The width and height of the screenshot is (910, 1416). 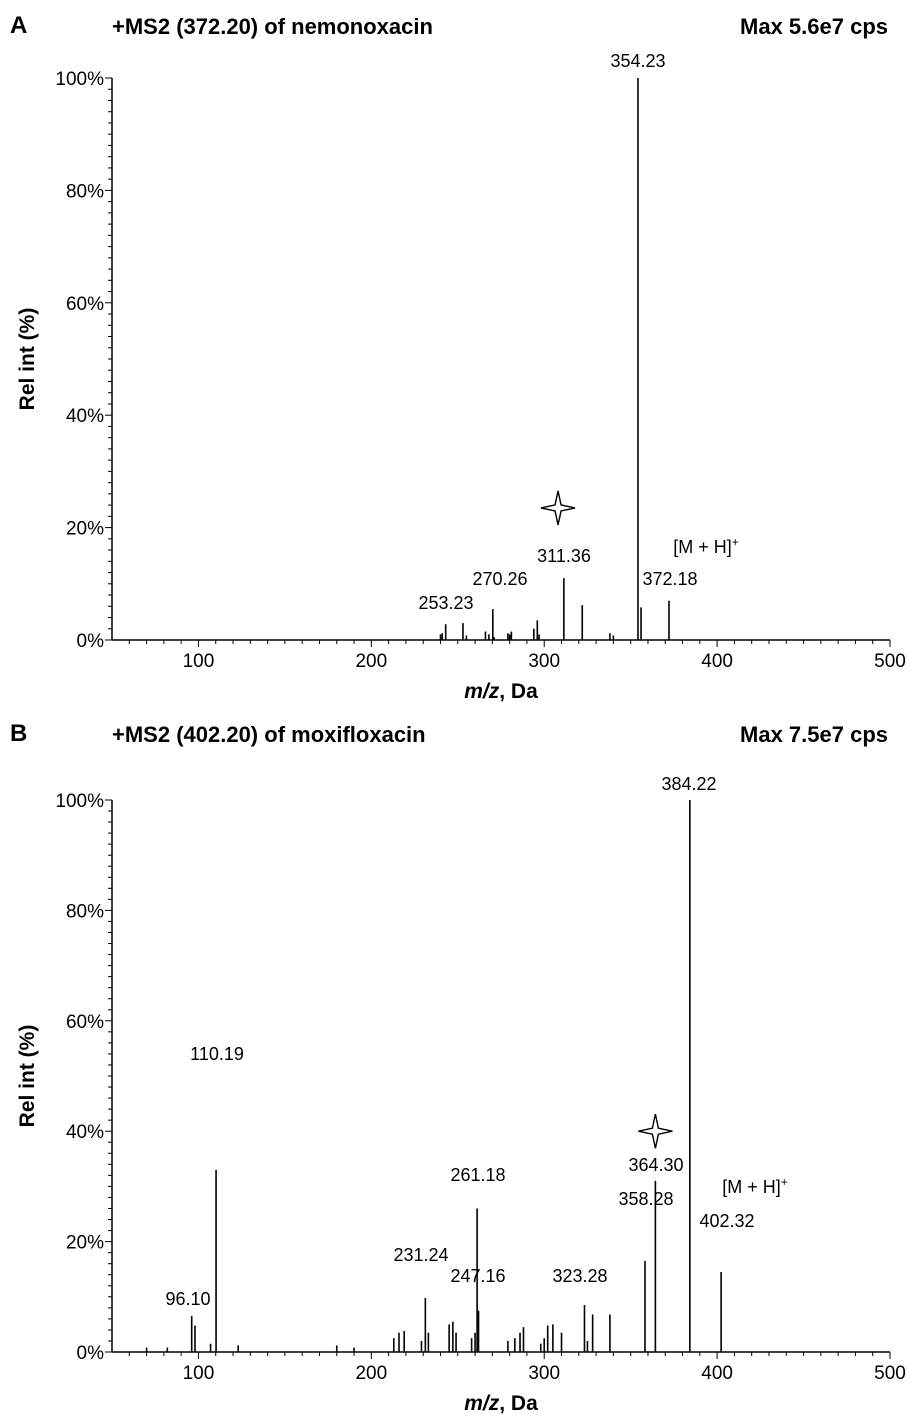 I want to click on peak-label: 364.30, so click(x=655, y=1165).